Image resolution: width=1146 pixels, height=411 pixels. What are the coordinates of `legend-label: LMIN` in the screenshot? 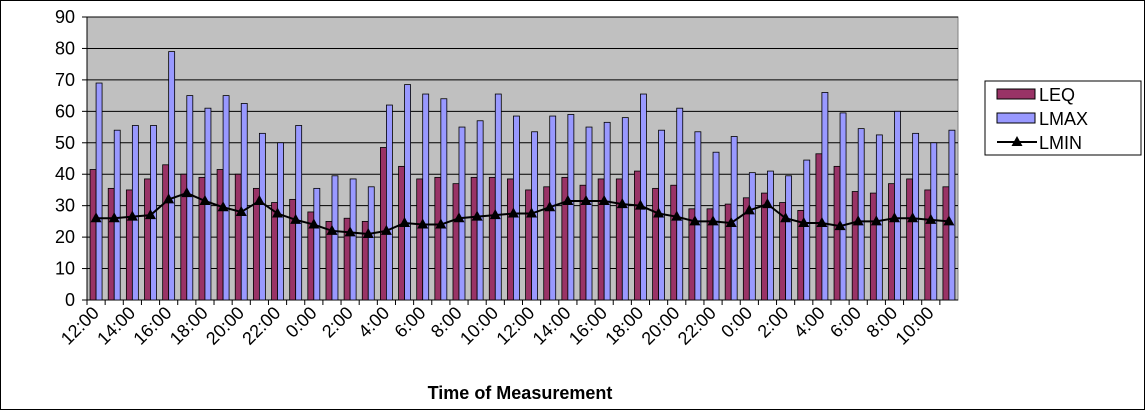 It's located at (1060, 143).